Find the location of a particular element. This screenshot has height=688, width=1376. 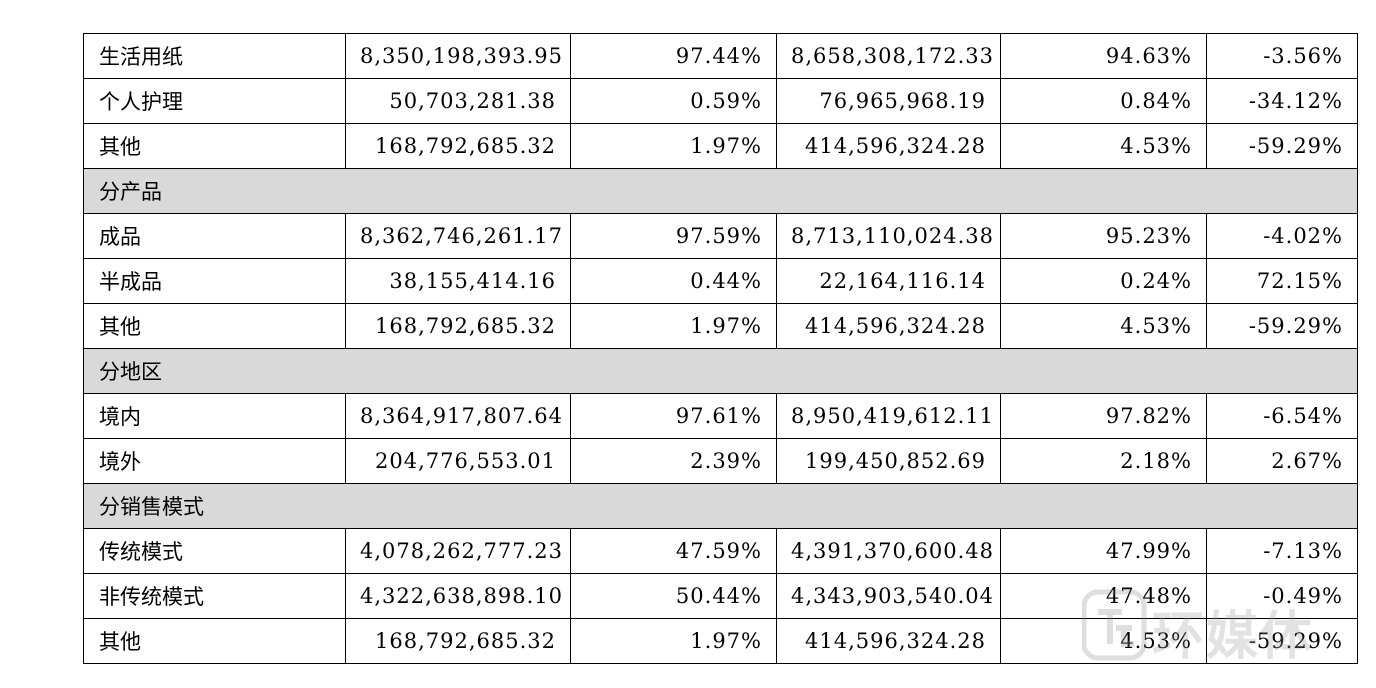

section-label: 分产品 is located at coordinates (720, 191).